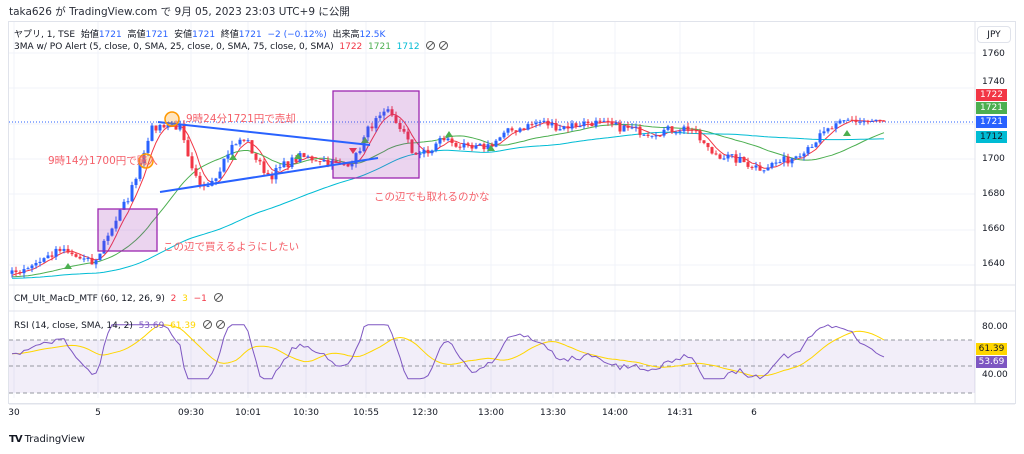 Image resolution: width=1024 pixels, height=454 pixels. I want to click on ma5-price-badge: 1722, so click(991, 95).